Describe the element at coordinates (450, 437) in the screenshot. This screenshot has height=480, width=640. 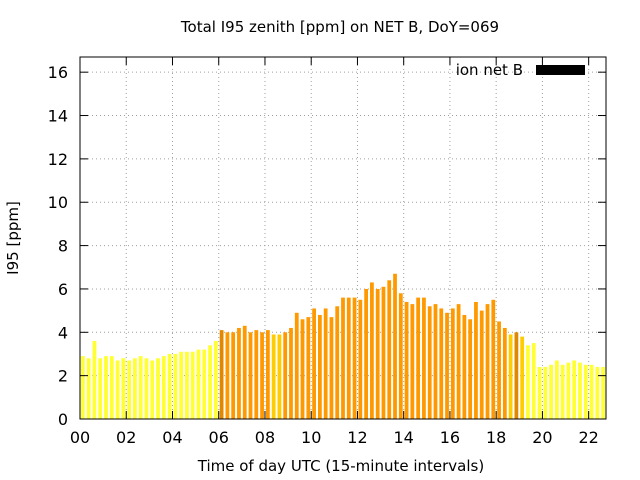
I see `x-tick-label: 16` at that location.